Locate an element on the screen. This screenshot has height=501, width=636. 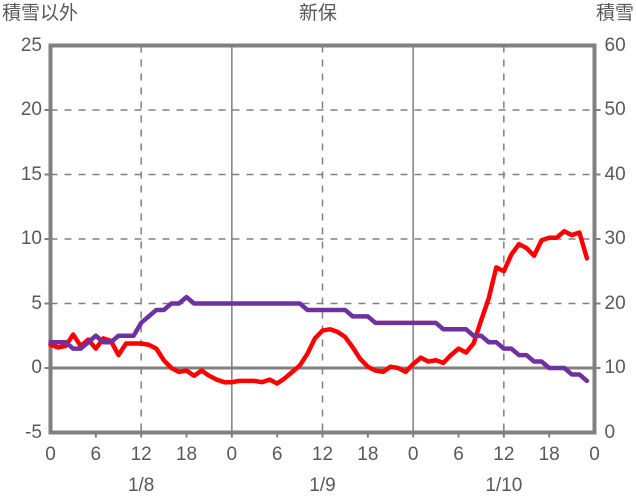
left-axis-title: 積雪以外 is located at coordinates (40, 13).